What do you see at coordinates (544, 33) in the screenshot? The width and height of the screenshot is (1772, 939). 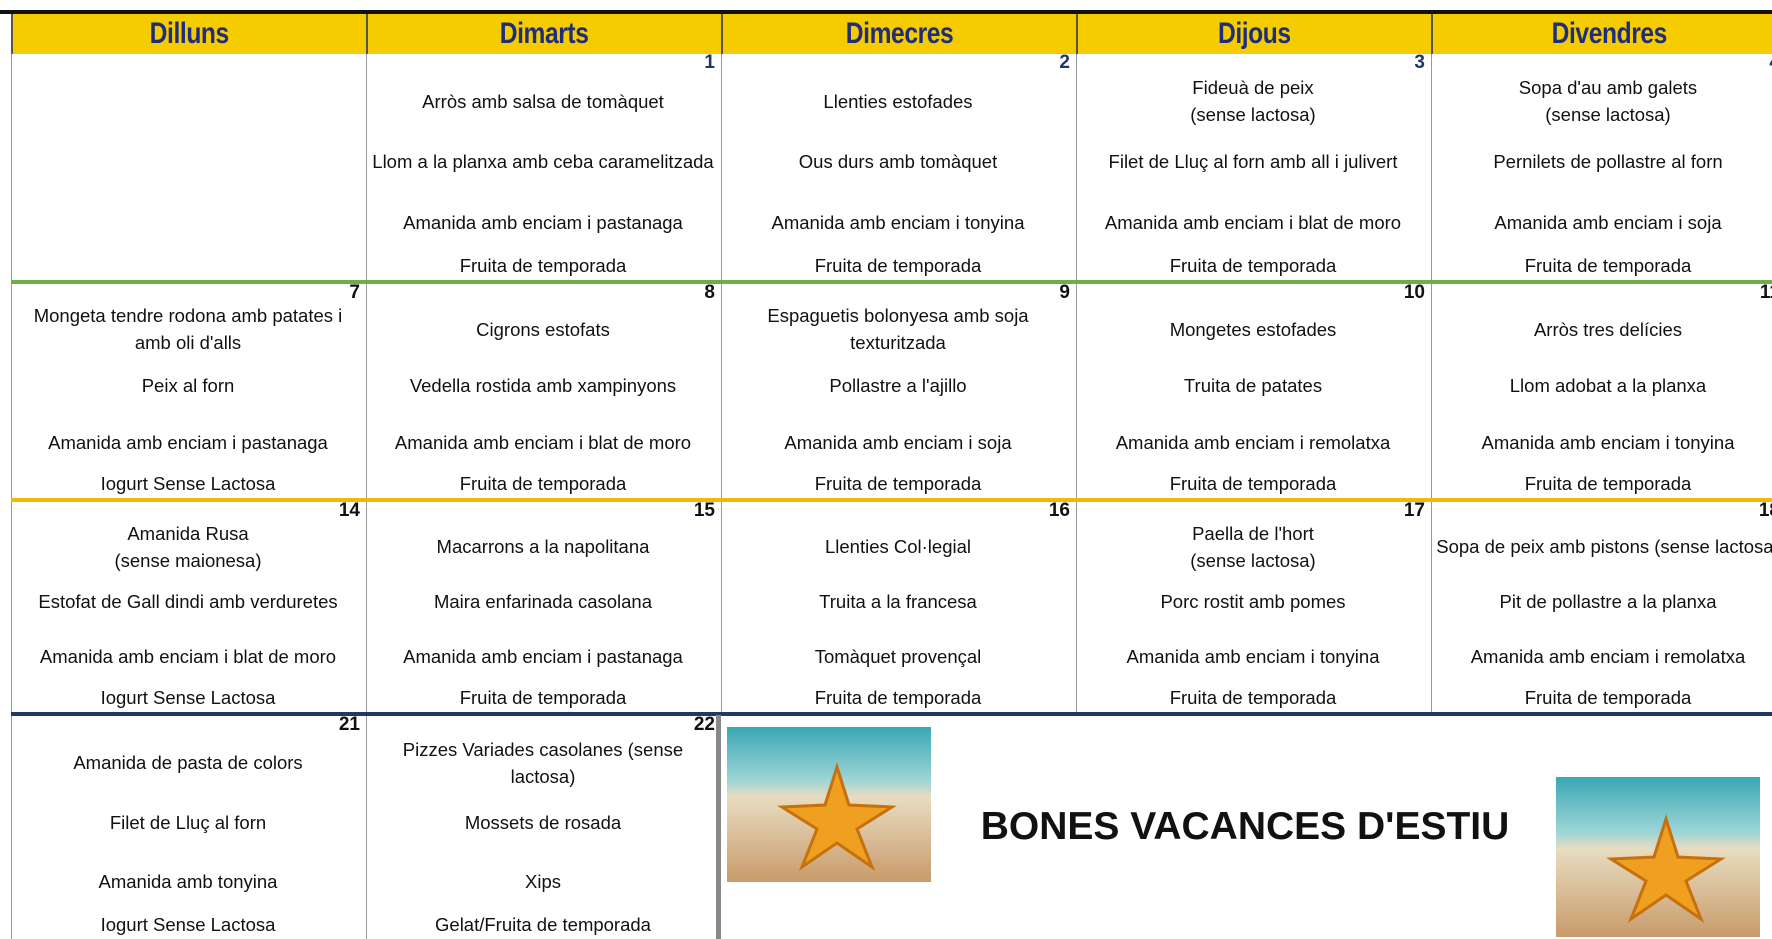 I see `day-name: Dimarts` at bounding box center [544, 33].